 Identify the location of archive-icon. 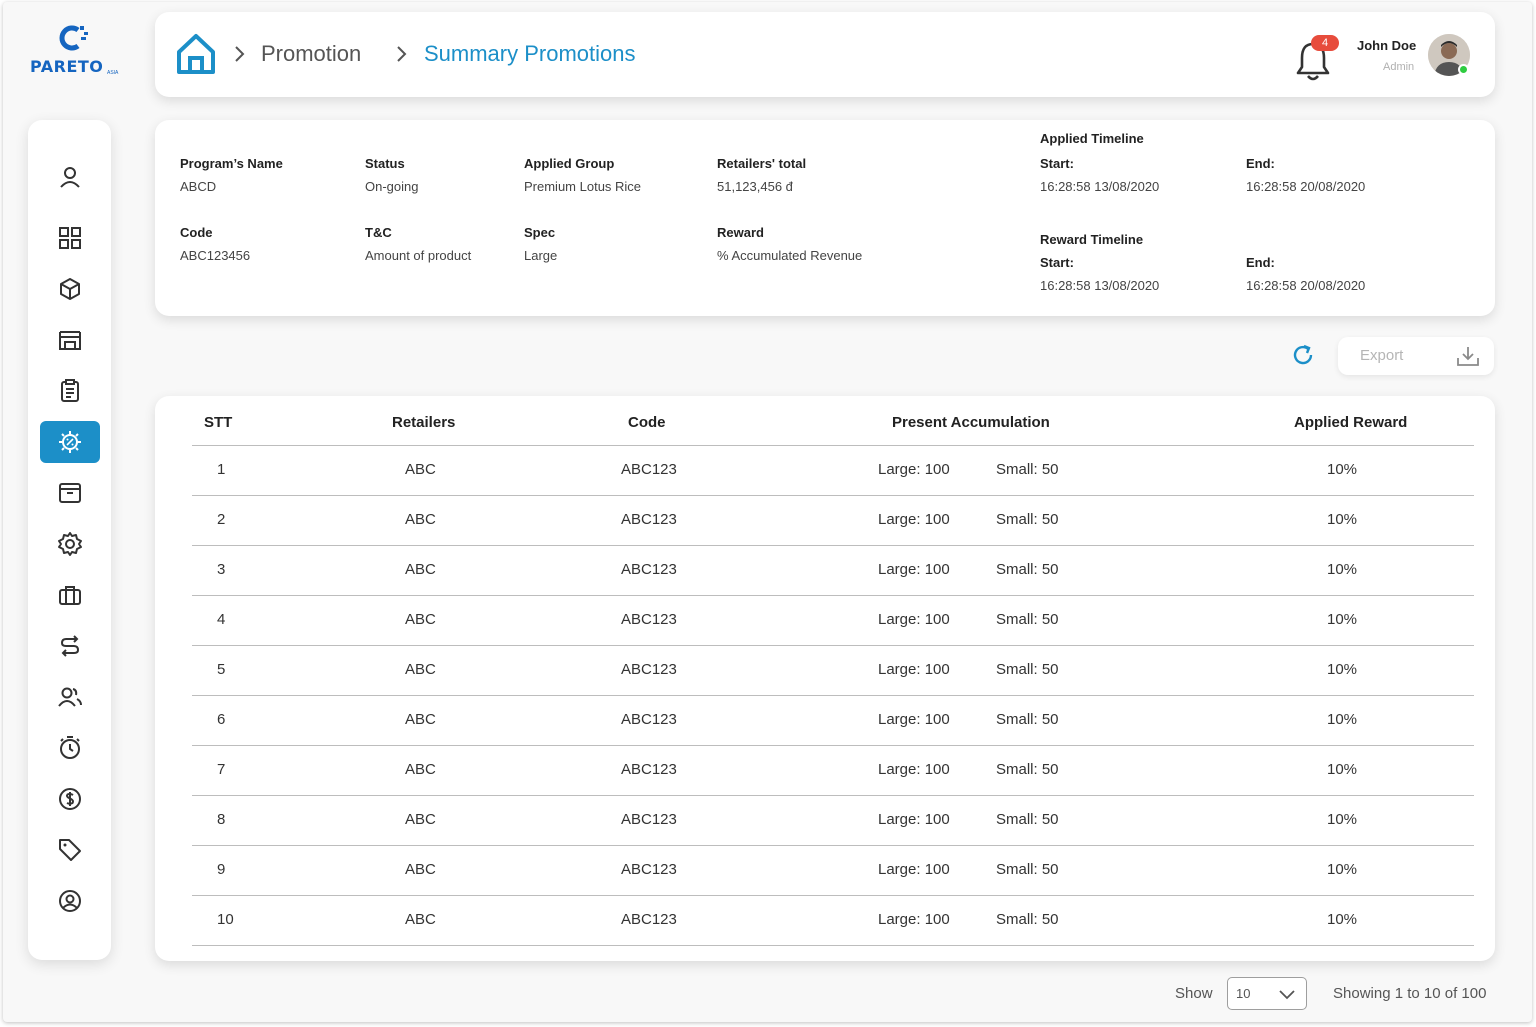
(70, 493).